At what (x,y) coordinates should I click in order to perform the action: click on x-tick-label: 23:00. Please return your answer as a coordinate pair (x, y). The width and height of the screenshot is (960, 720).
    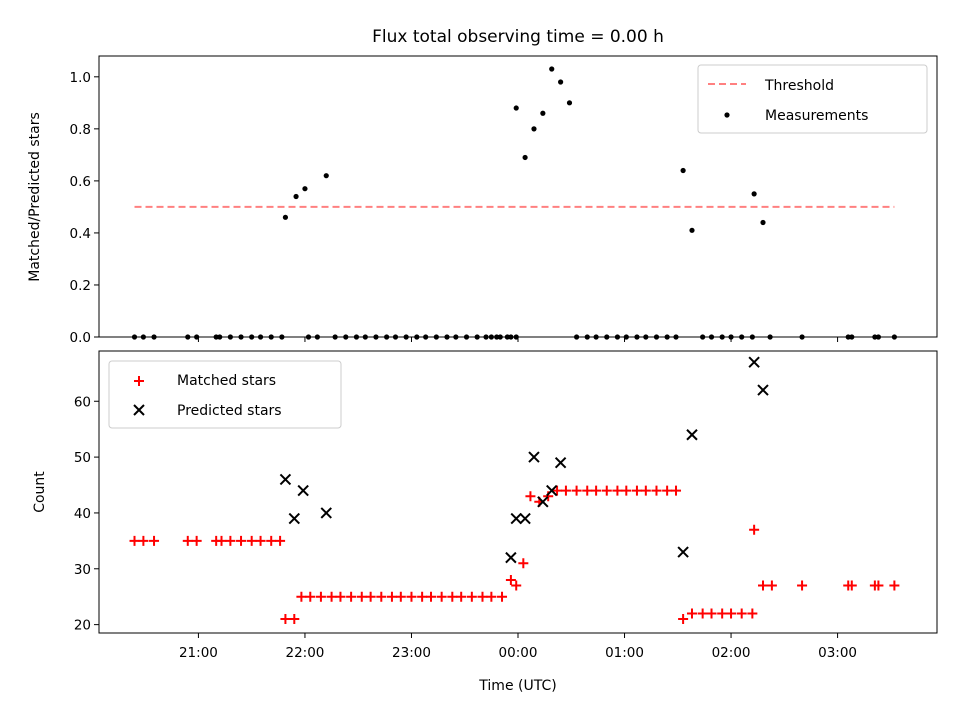
    Looking at the image, I should click on (411, 653).